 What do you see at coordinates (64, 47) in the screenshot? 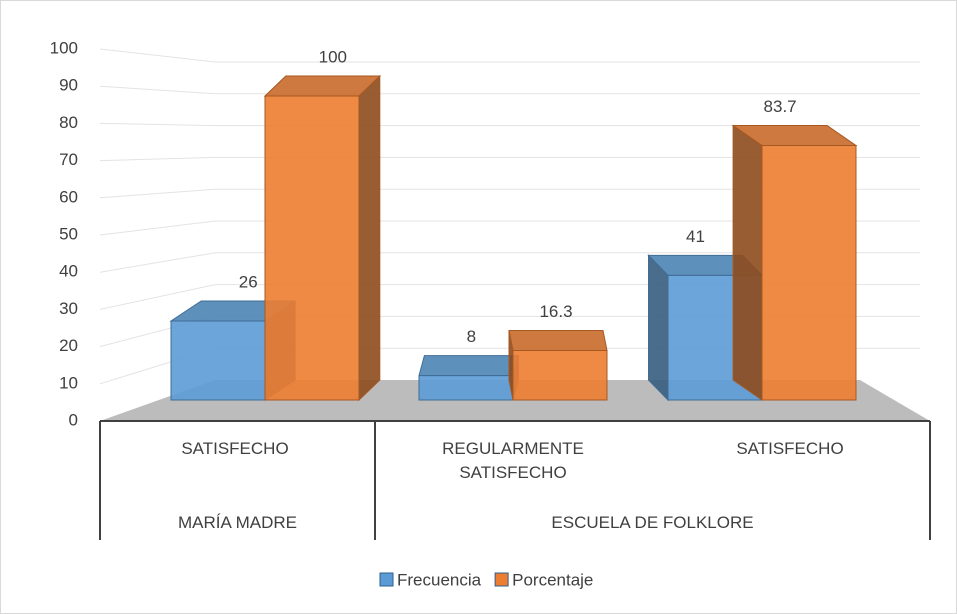
I see `y-tick-label: 100` at bounding box center [64, 47].